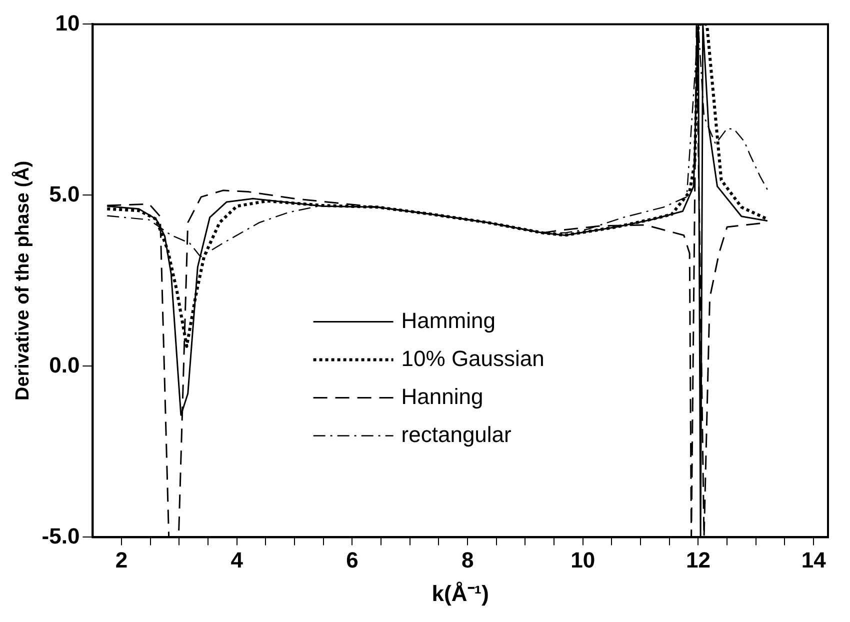 Image resolution: width=850 pixels, height=622 pixels. Describe the element at coordinates (442, 396) in the screenshot. I see `legend-label: Hanning` at that location.